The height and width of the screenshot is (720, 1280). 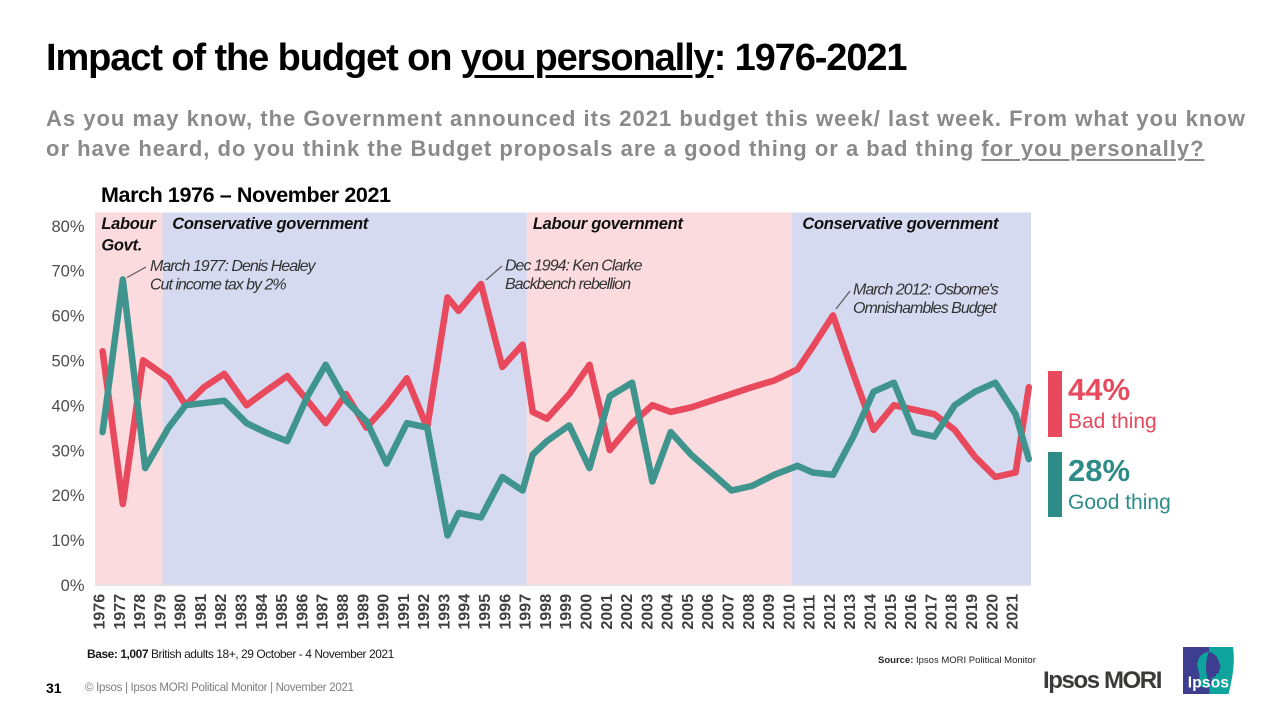 What do you see at coordinates (343, 612) in the screenshot?
I see `x-tick-label: 1988` at bounding box center [343, 612].